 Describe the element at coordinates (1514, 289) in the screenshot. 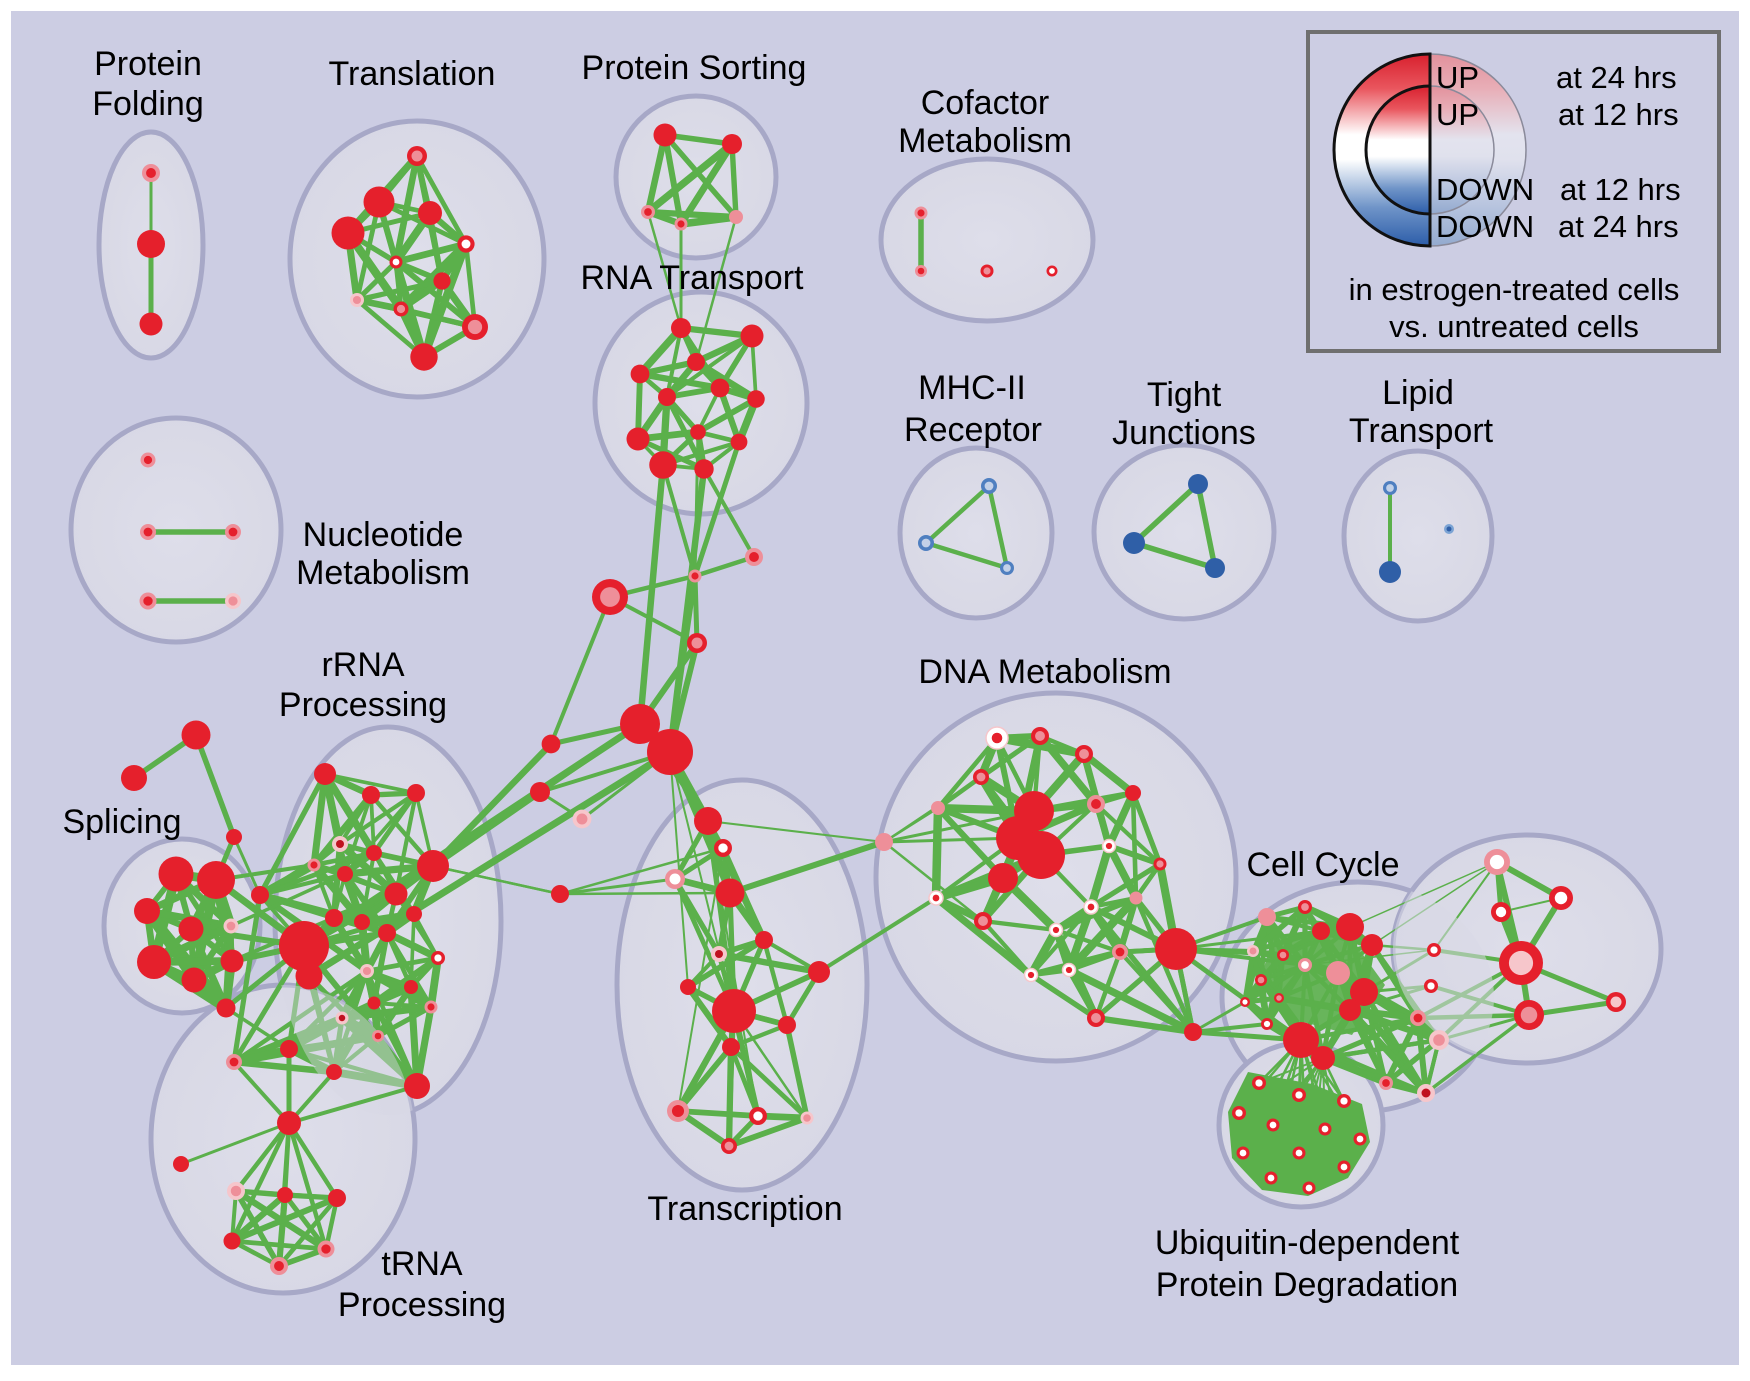

I see `svg-text: in estrogen-treated cells` at that location.